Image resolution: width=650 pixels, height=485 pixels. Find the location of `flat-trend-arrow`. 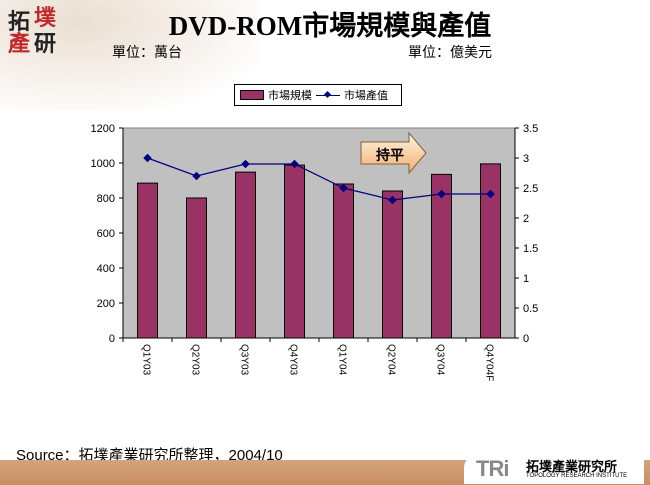

flat-trend-arrow is located at coordinates (393, 153).